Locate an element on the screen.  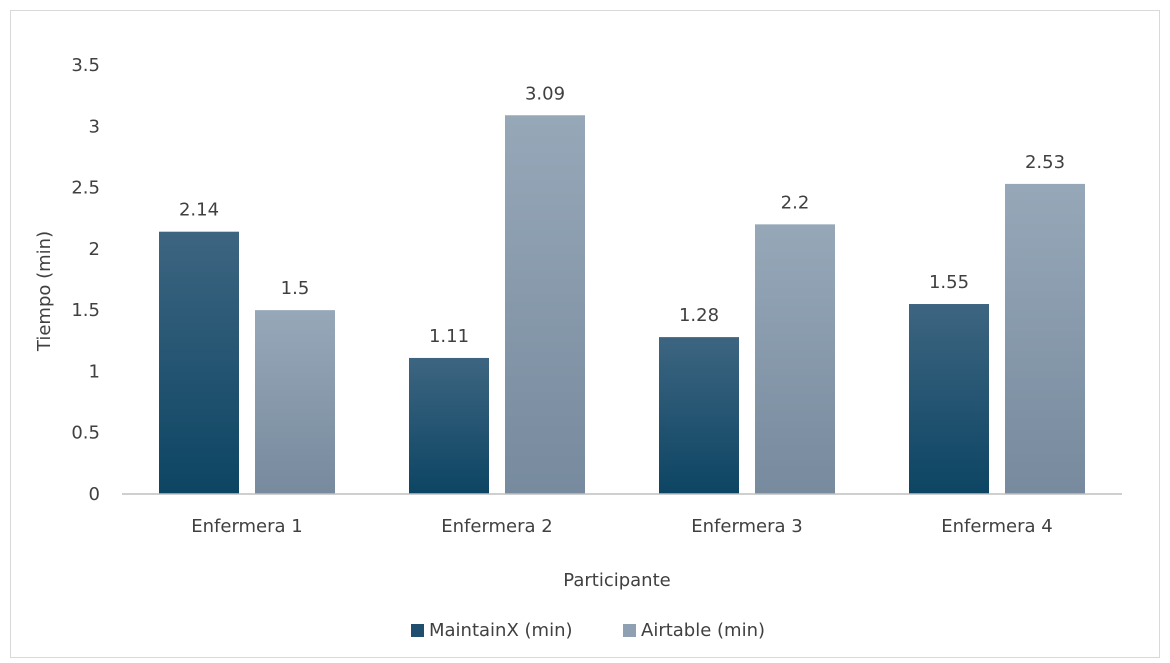
x-tick-label: Enfermera 1 is located at coordinates (247, 526).